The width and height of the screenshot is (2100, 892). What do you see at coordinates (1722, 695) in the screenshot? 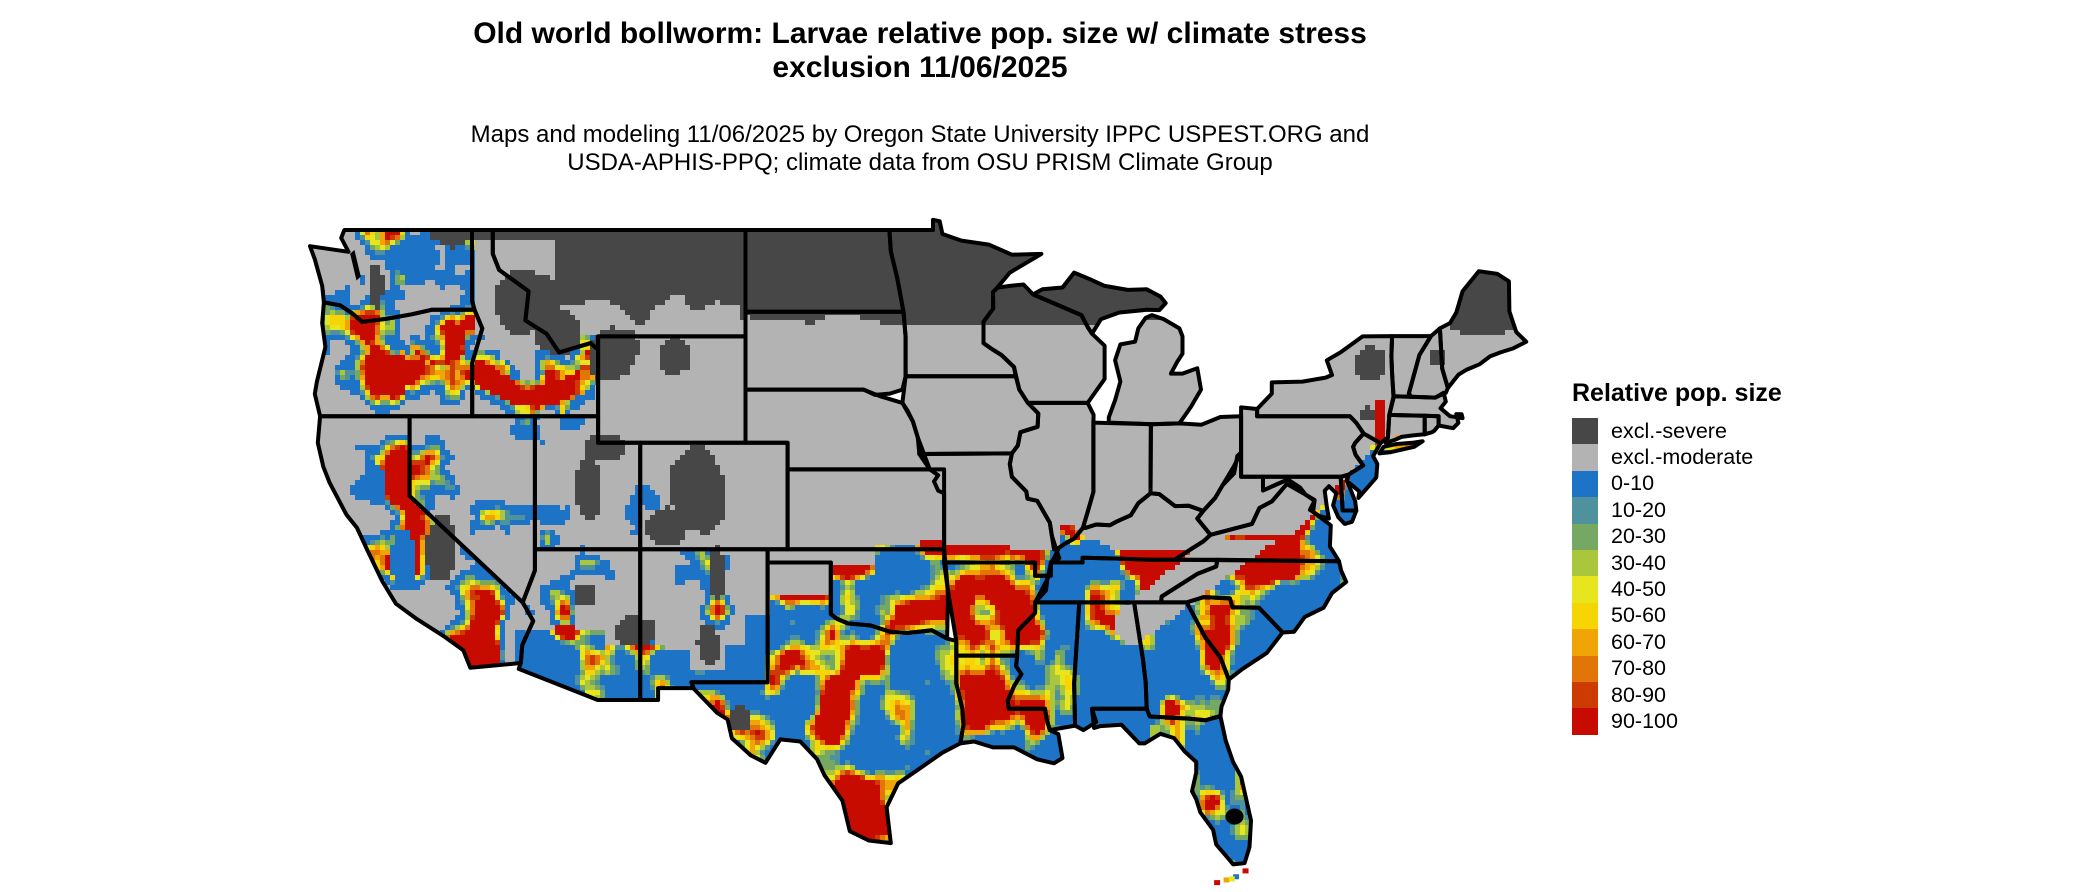
I see `legend-item: 80-90` at bounding box center [1722, 695].